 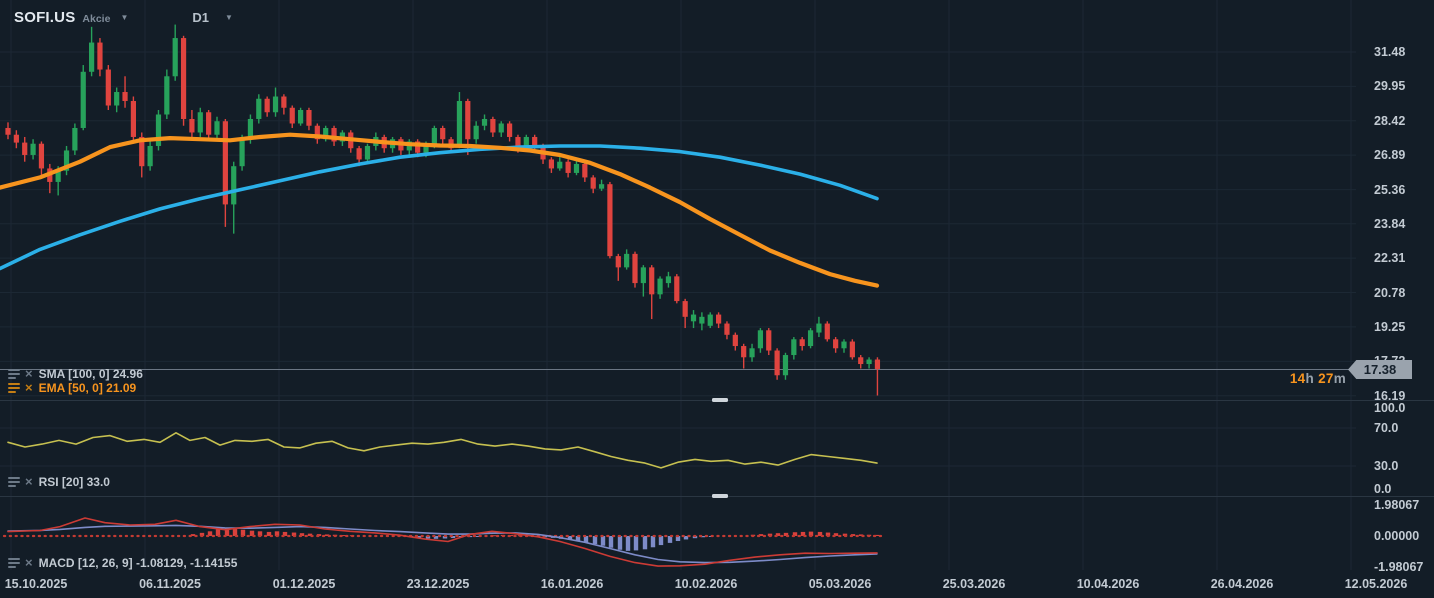 I want to click on instrument-type-label: Akcie, so click(x=96, y=19).